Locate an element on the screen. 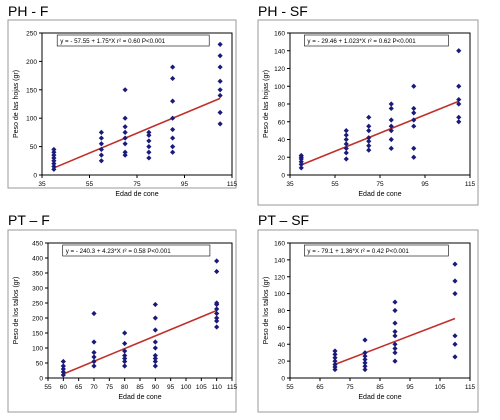  y-tick-label: 160 is located at coordinates (279, 34).